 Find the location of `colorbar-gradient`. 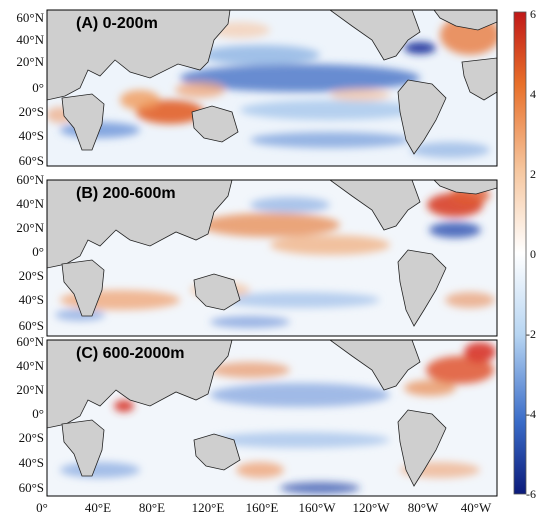

colorbar-gradient is located at coordinates (520, 253).